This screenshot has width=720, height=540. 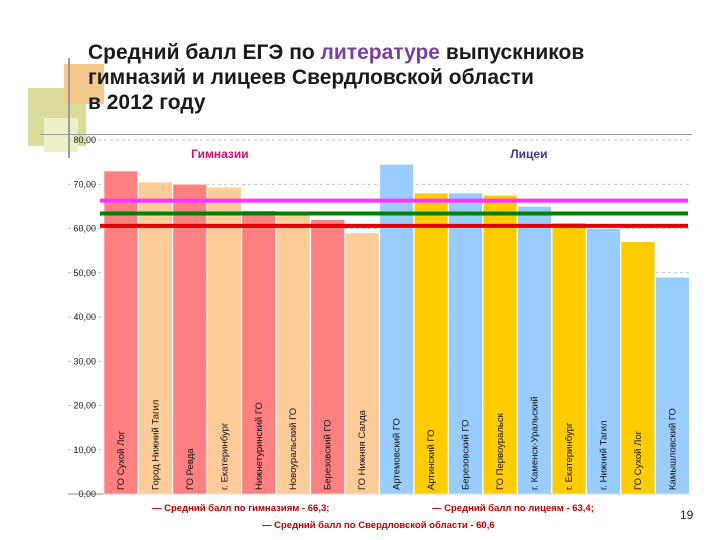 What do you see at coordinates (155, 445) in the screenshot?
I see `bar-label: Город Нижний Тагил` at bounding box center [155, 445].